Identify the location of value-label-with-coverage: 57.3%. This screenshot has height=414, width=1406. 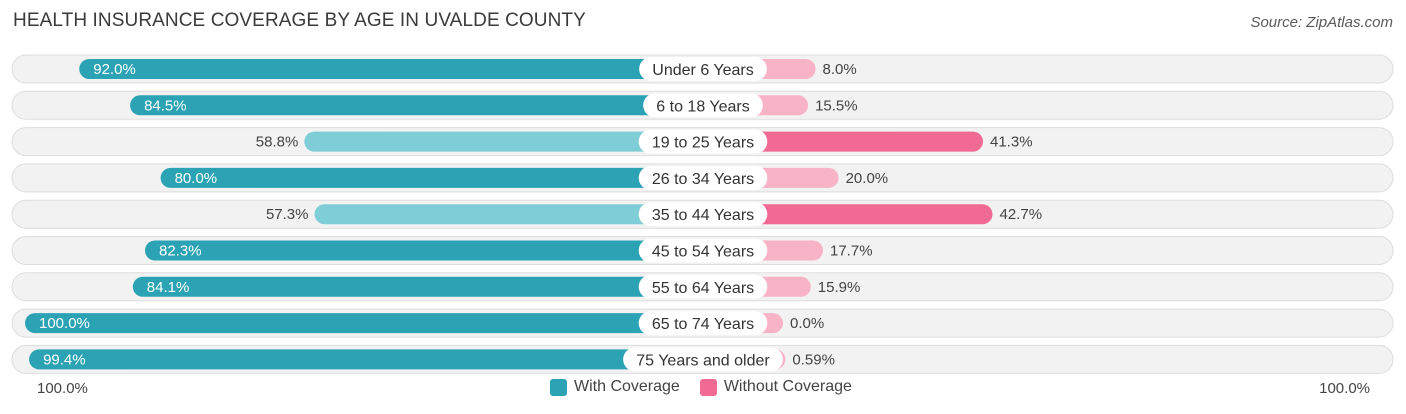
(287, 214).